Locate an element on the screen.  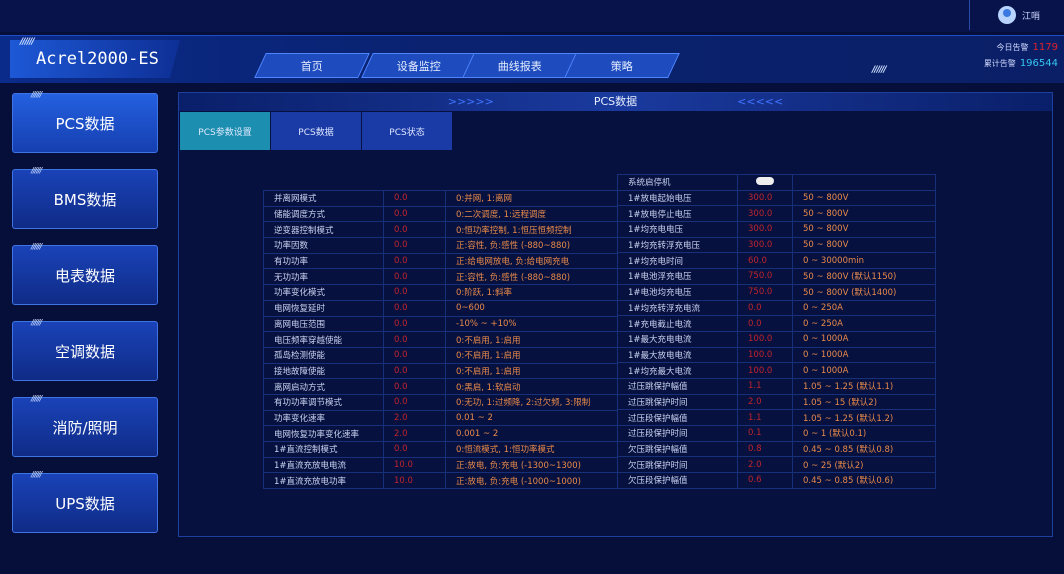
nav-tab: 首页 is located at coordinates (312, 65).